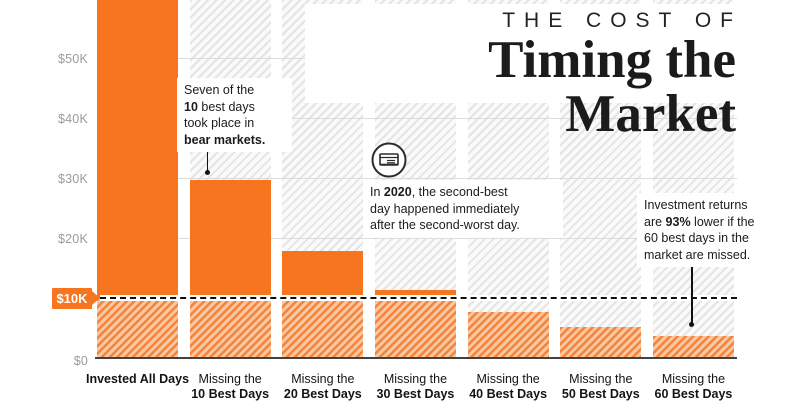  Describe the element at coordinates (72, 298) in the screenshot. I see `threshold-label-tag: $10K` at that location.